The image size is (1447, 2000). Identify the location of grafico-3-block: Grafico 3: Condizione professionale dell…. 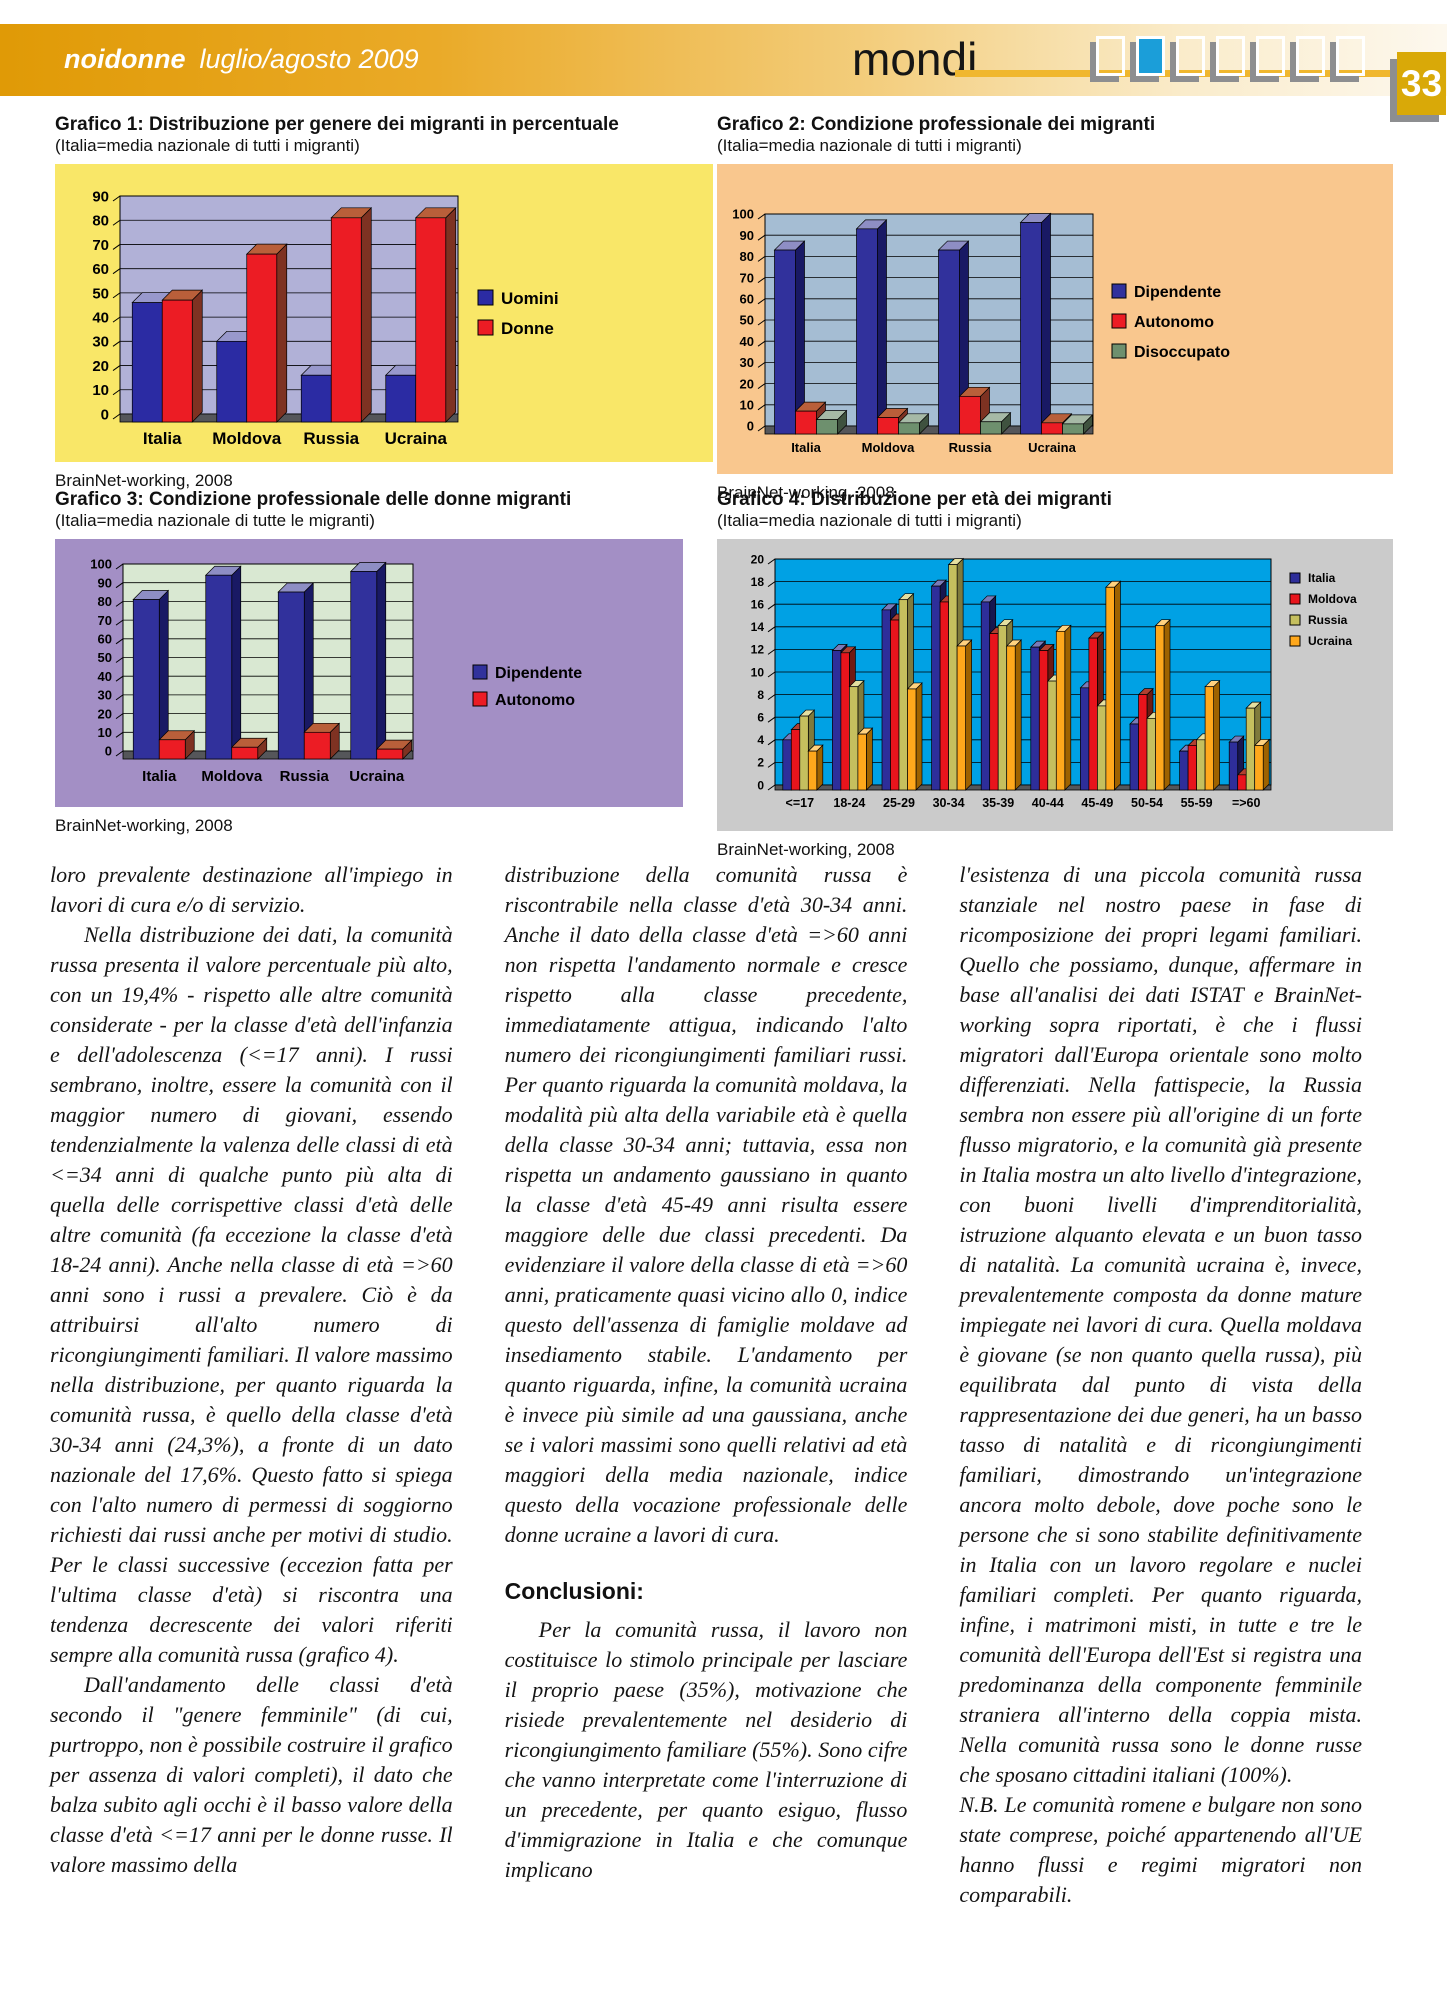
(369, 662).